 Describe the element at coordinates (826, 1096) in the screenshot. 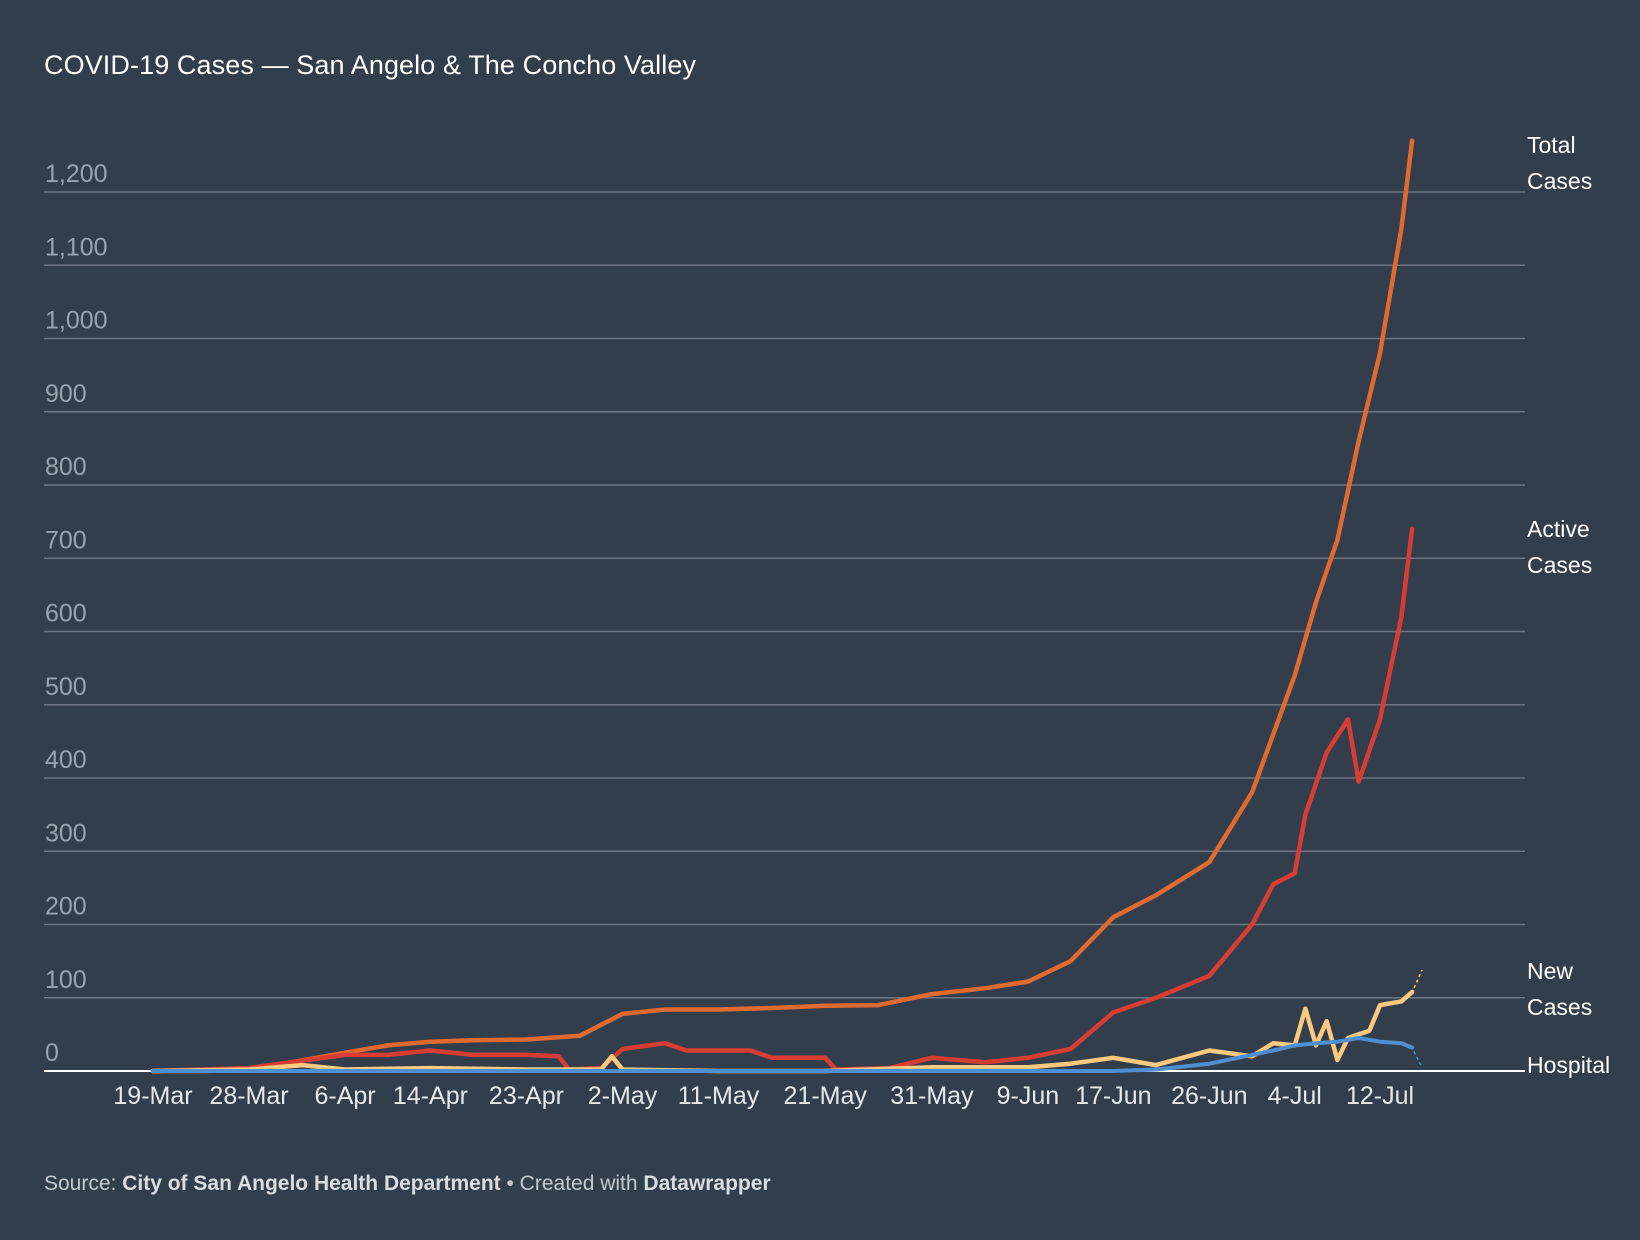

I see `x-tick-label: 21-May` at that location.